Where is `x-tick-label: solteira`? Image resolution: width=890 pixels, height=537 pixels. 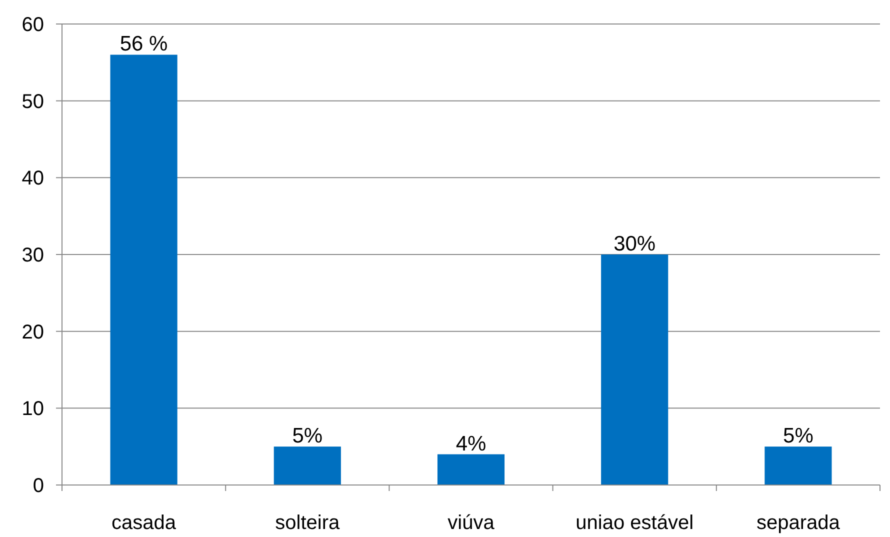 x-tick-label: solteira is located at coordinates (308, 523).